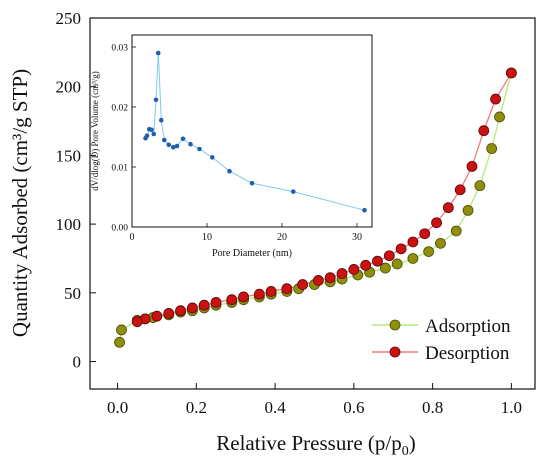 The width and height of the screenshot is (550, 472). I want to click on inset-y-tick-label: 0.02, so click(119, 109).